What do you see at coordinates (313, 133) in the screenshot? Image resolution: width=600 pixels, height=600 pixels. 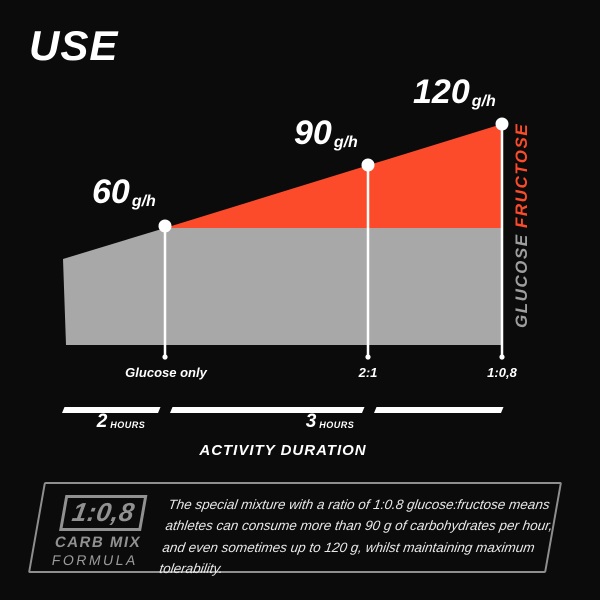 I see `value-number: 90` at bounding box center [313, 133].